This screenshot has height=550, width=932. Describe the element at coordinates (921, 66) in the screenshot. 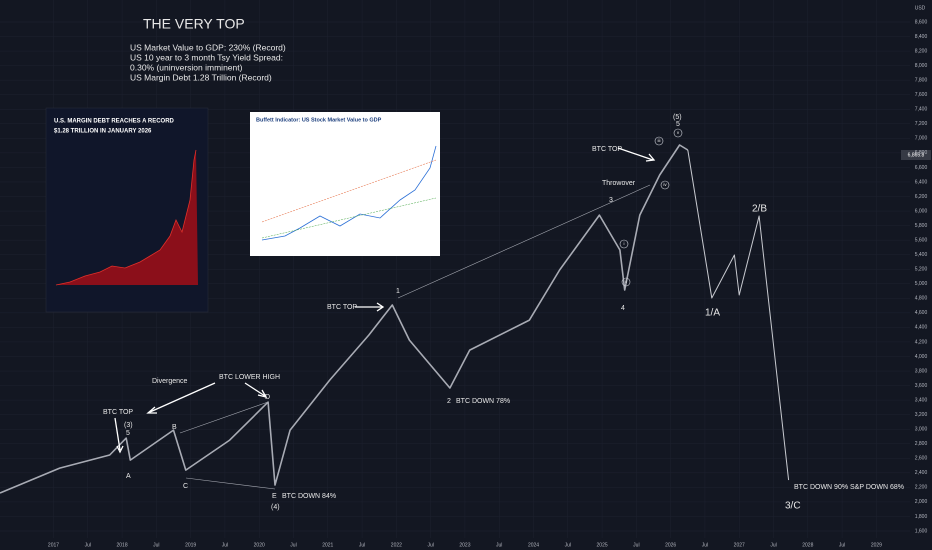

I see `y-tick-label: 8,000` at that location.